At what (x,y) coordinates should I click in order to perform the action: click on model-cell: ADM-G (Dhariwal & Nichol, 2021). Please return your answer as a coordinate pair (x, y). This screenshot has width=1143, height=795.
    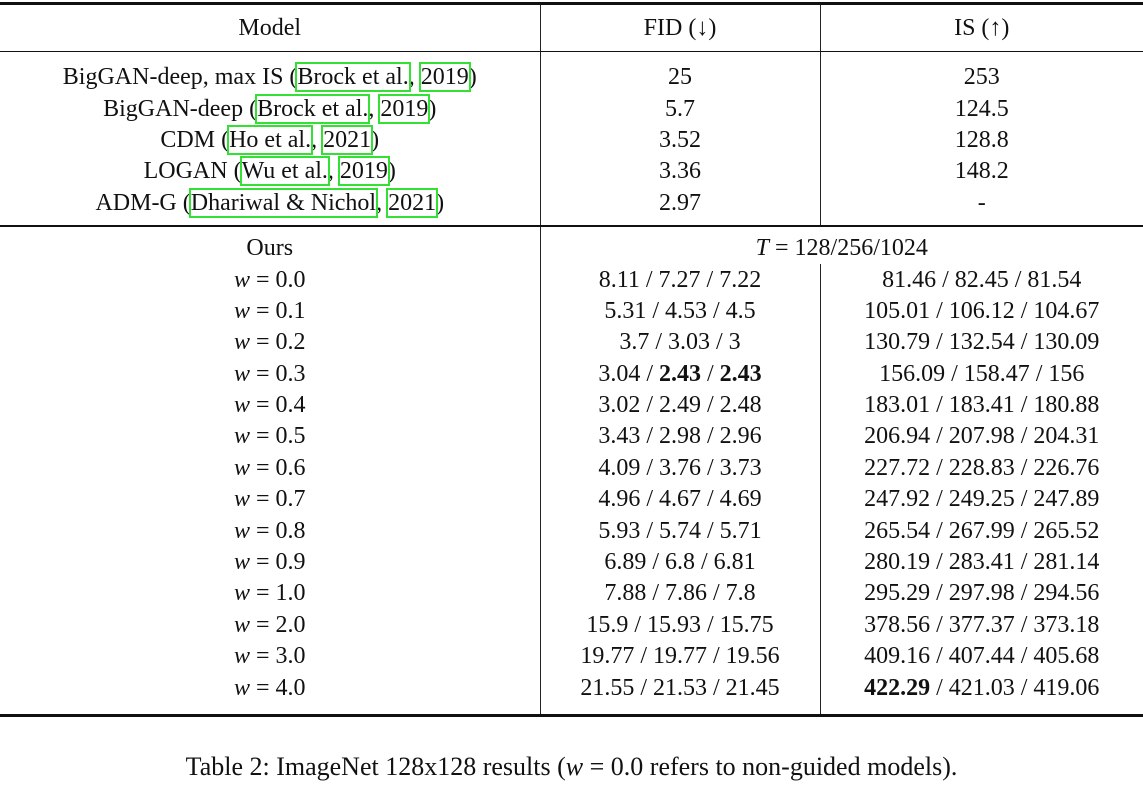
    Looking at the image, I should click on (270, 207).